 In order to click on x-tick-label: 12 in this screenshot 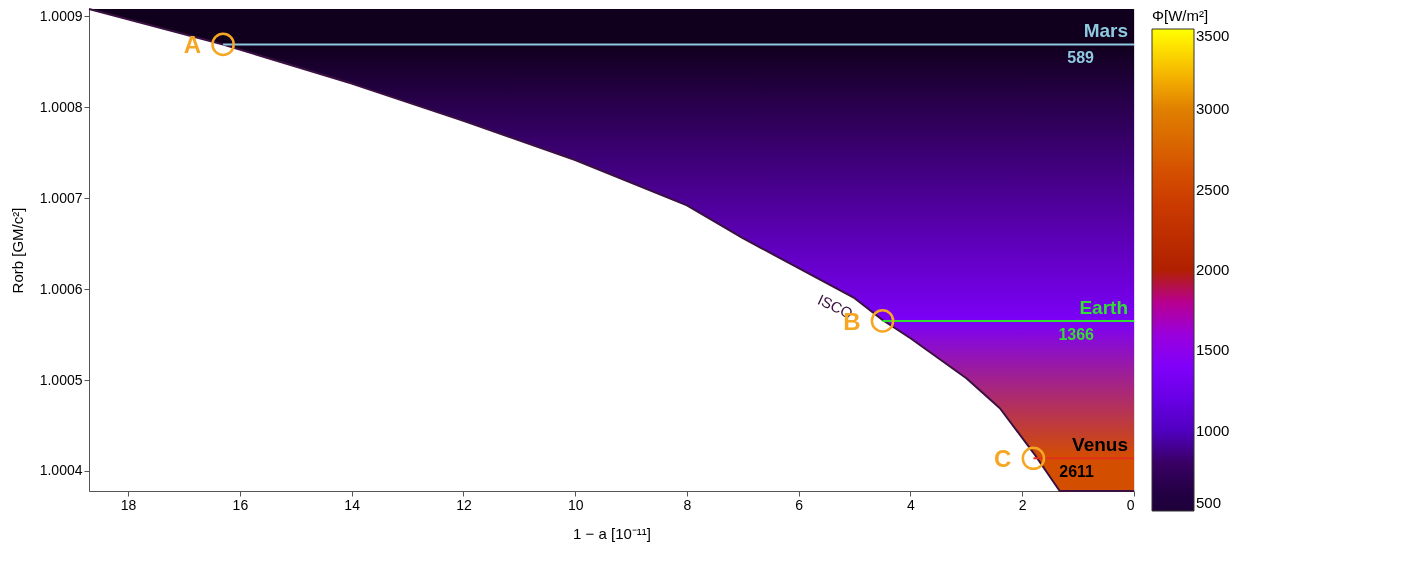, I will do `click(464, 504)`.